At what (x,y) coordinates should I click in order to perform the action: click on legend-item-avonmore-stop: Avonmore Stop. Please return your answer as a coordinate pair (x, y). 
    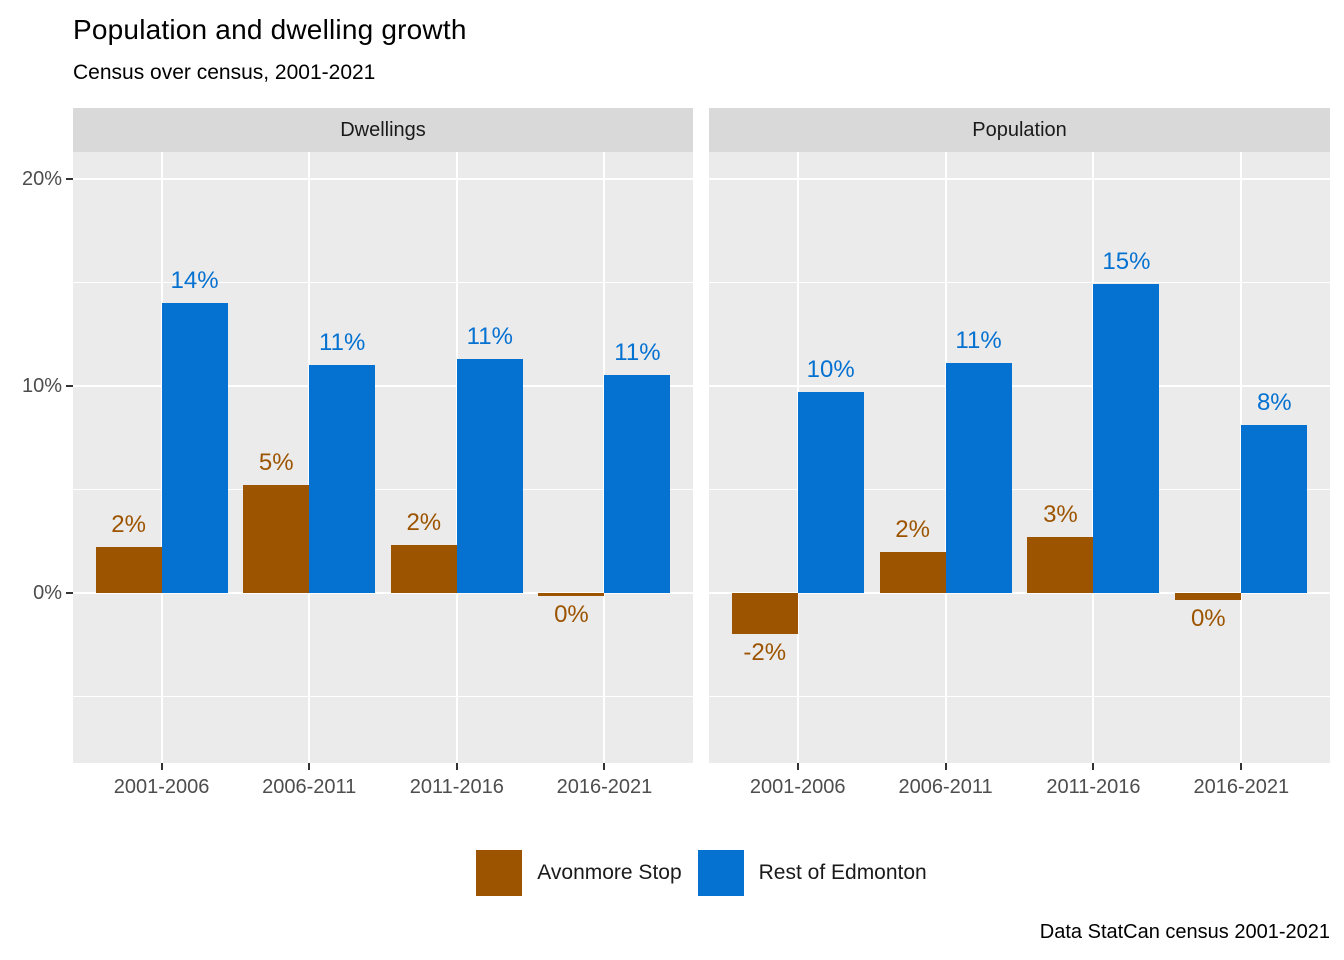
    Looking at the image, I should click on (579, 873).